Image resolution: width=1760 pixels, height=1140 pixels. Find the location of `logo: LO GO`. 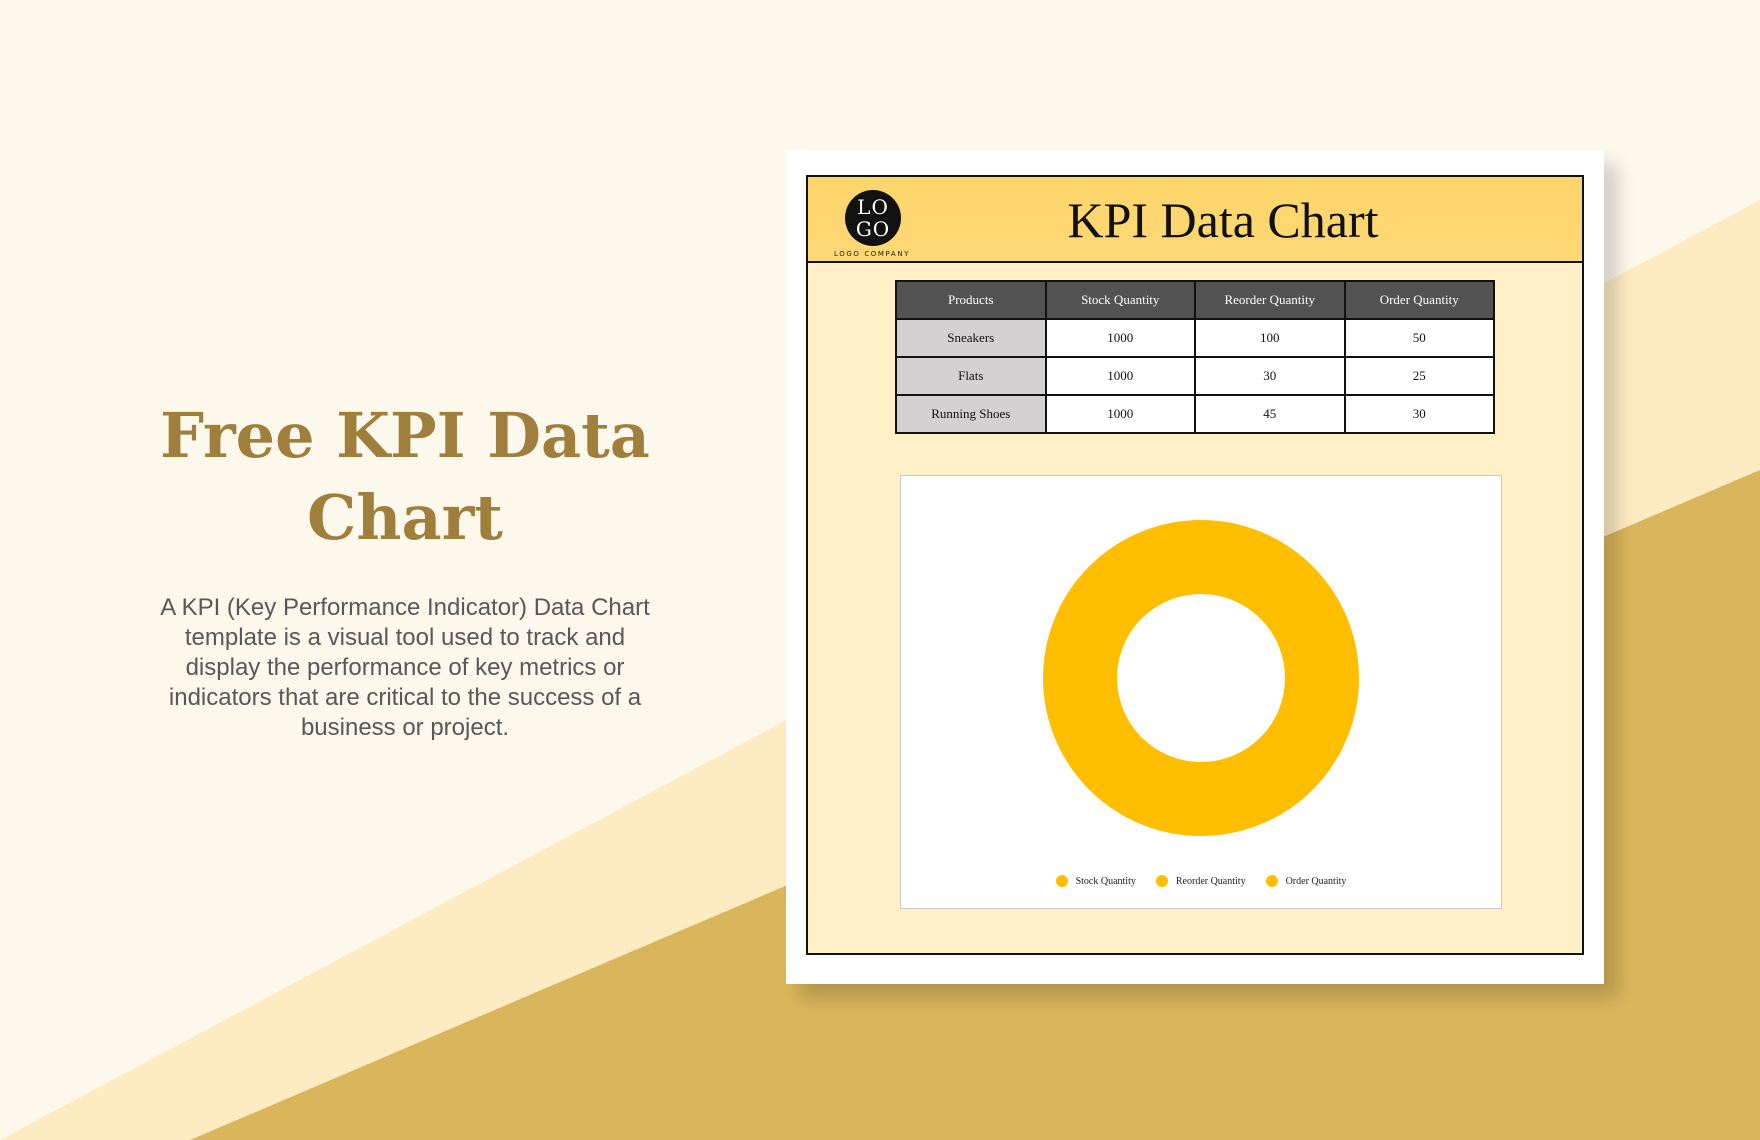

logo: LO GO is located at coordinates (873, 218).